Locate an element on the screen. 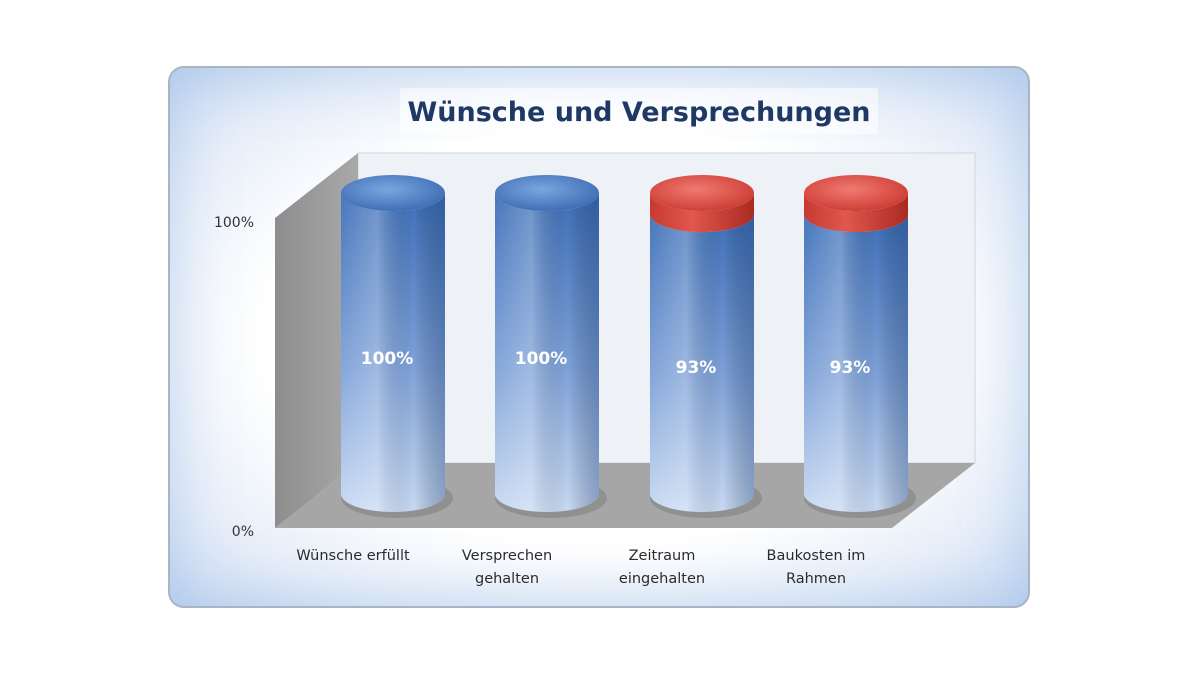  bar-0: 100% is located at coordinates (397, 346).